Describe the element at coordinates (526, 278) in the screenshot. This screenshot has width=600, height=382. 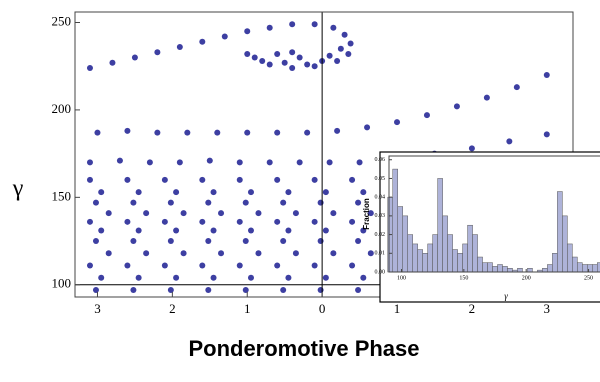
I see `x-tick-label: 200` at that location.